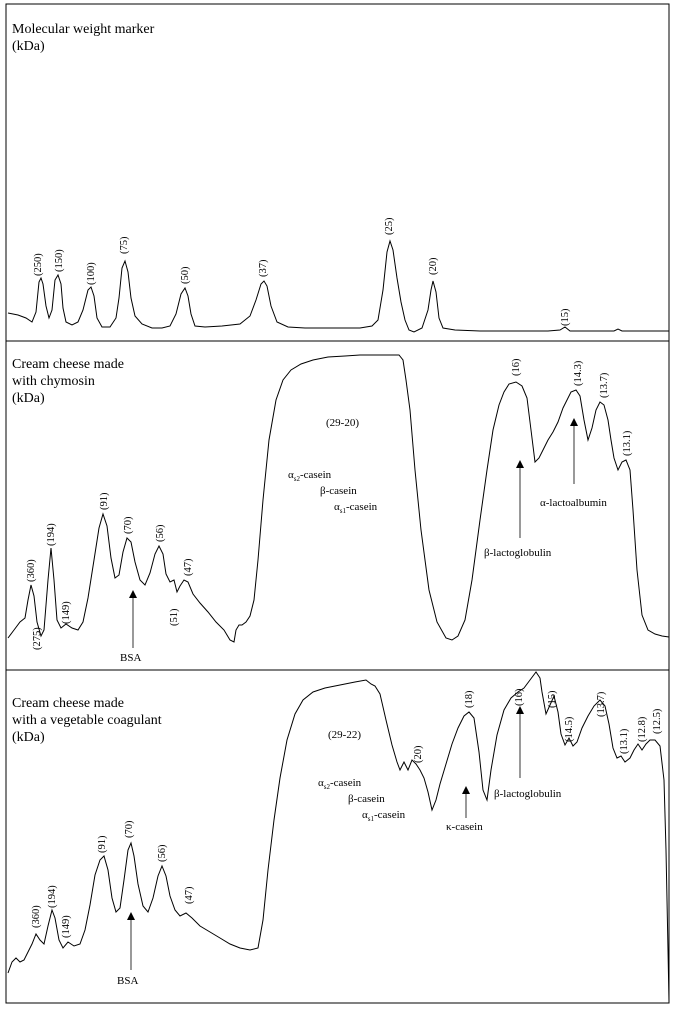 This screenshot has width=678, height=1014. I want to click on vegetable-bsa-label: BSA, so click(127, 981).